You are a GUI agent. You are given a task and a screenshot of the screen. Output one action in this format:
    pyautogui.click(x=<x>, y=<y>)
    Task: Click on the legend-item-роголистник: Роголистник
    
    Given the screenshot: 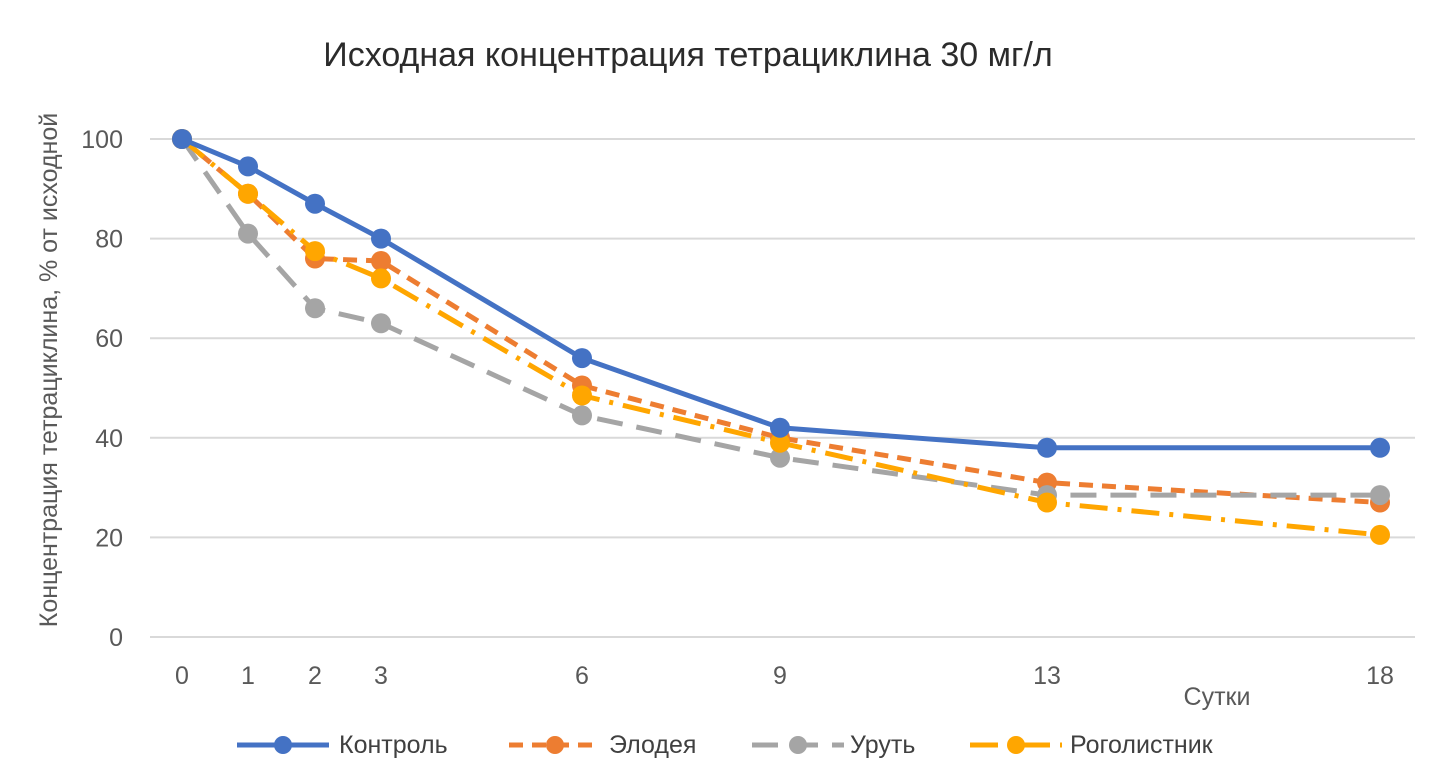 What is the action you would take?
    pyautogui.click(x=1092, y=745)
    